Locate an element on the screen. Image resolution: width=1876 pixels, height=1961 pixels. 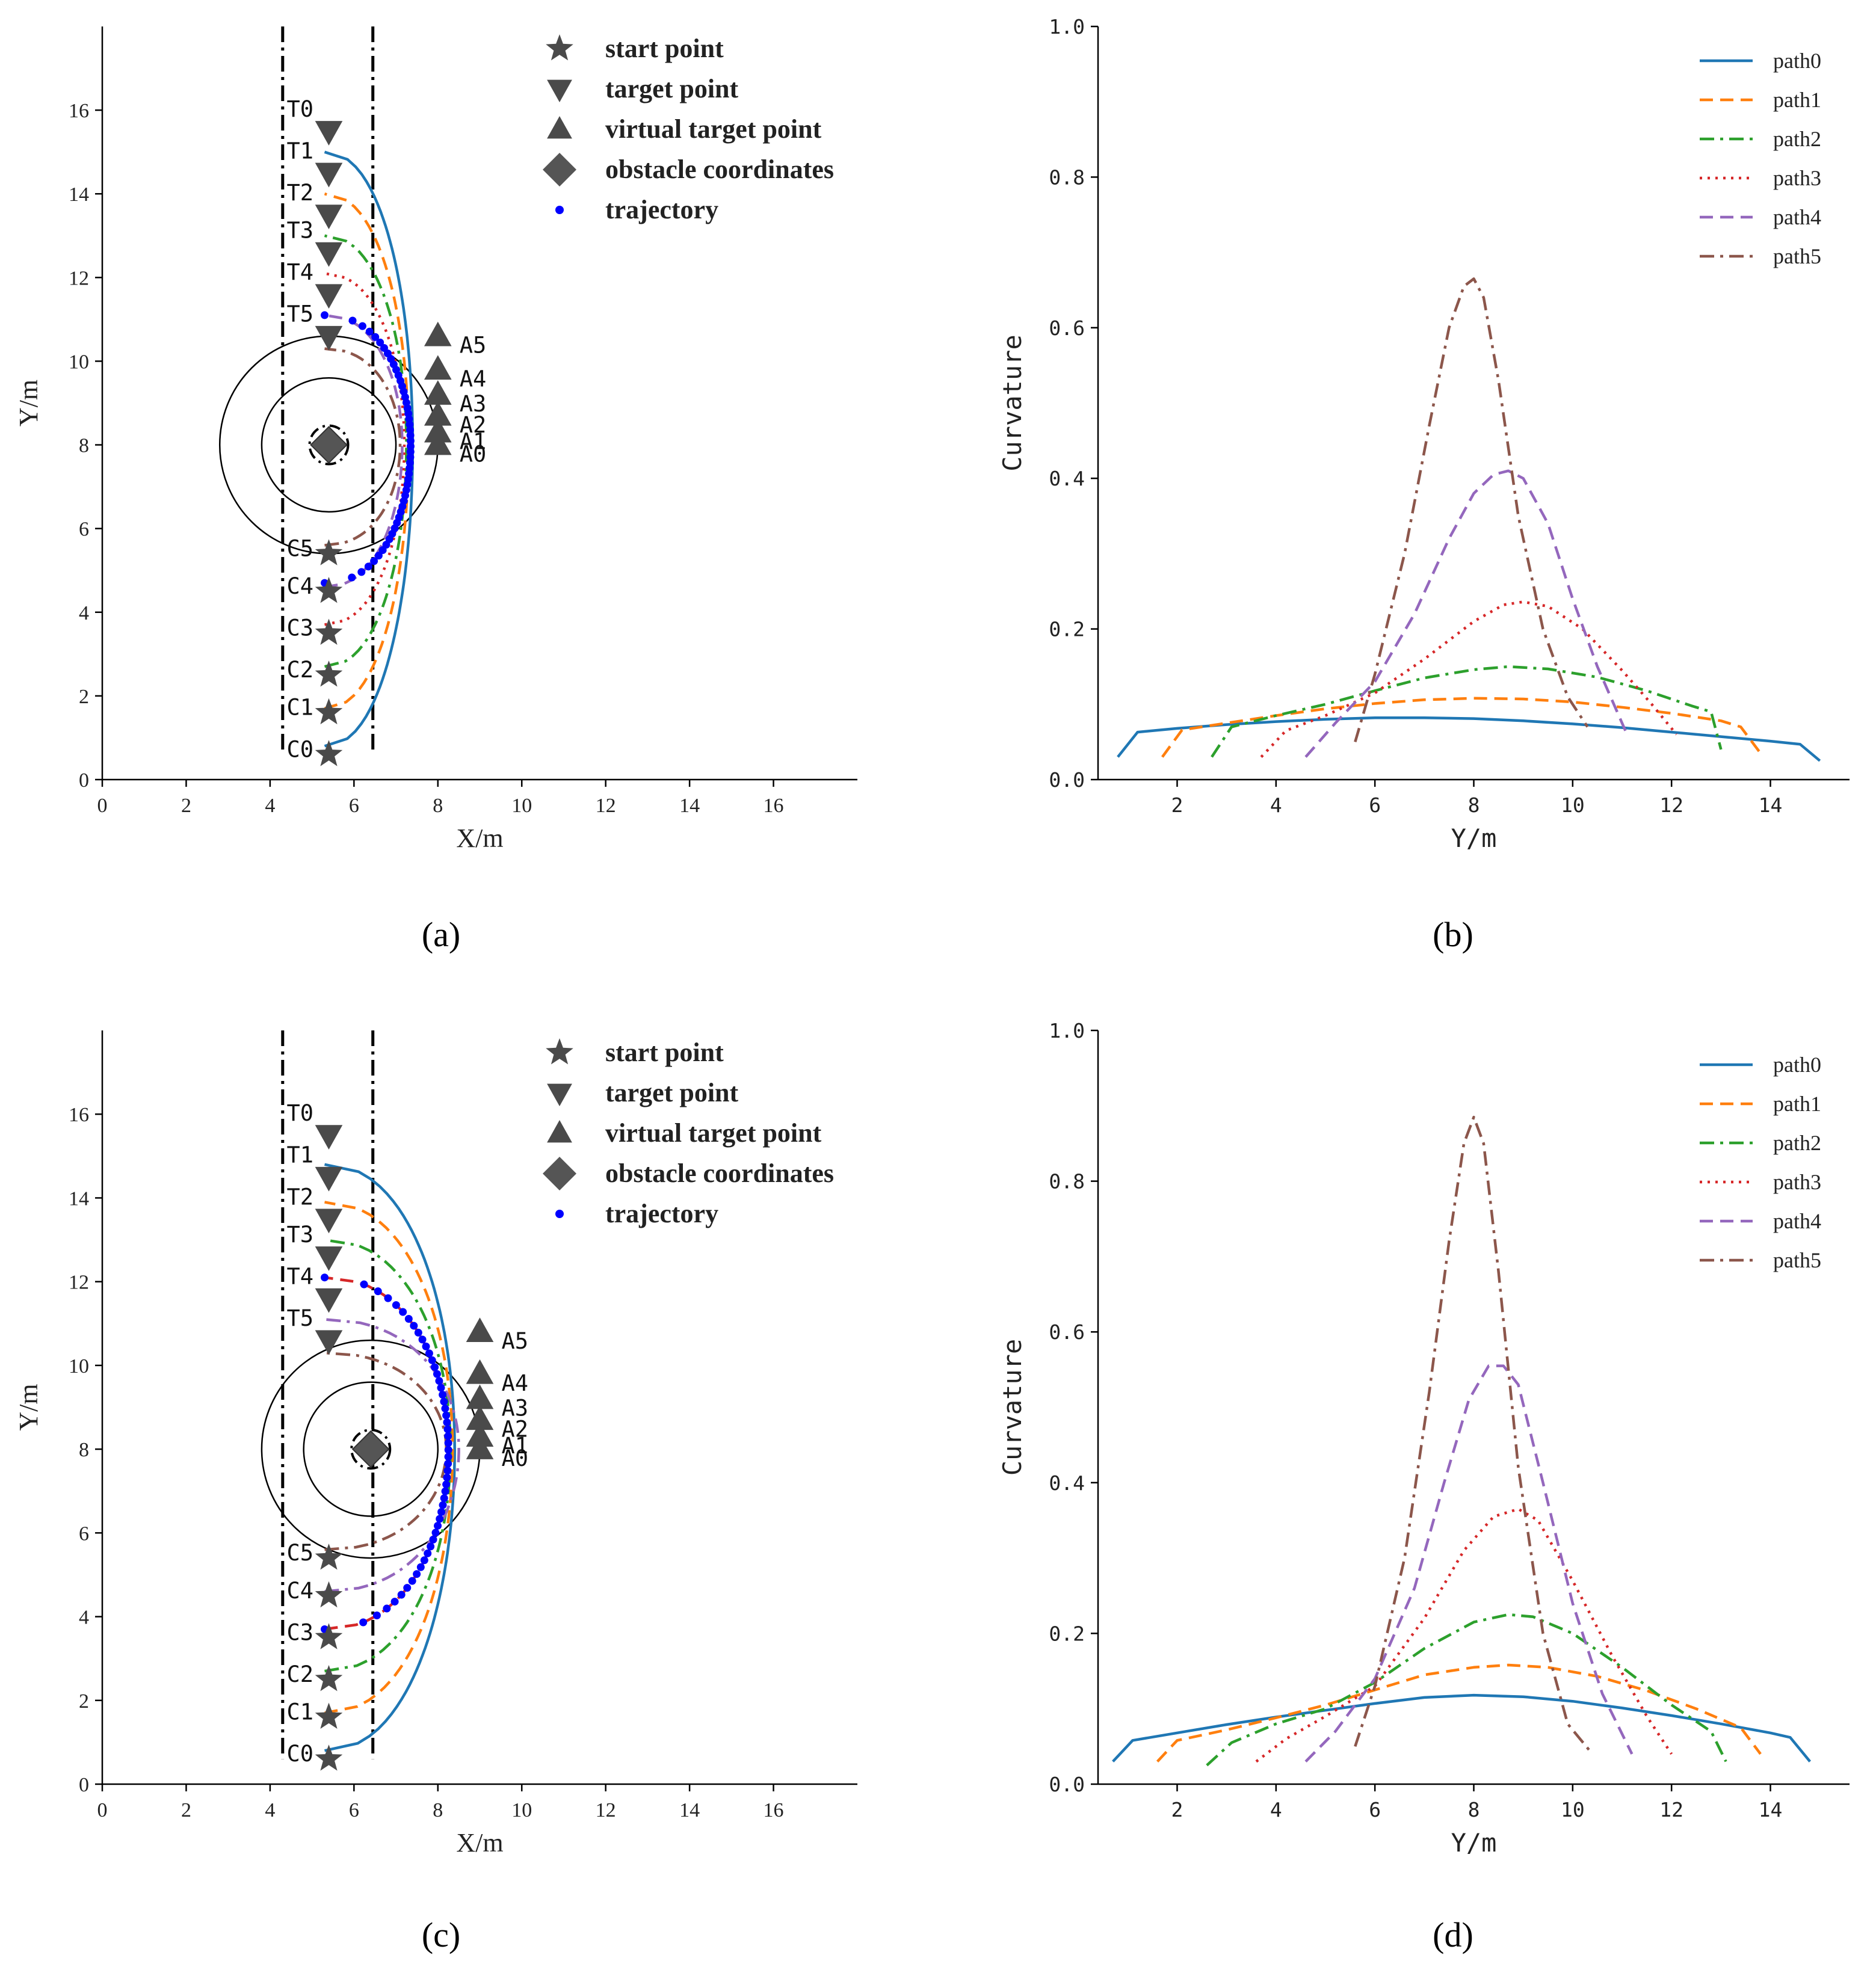
legend-dot-icon is located at coordinates (559, 210).